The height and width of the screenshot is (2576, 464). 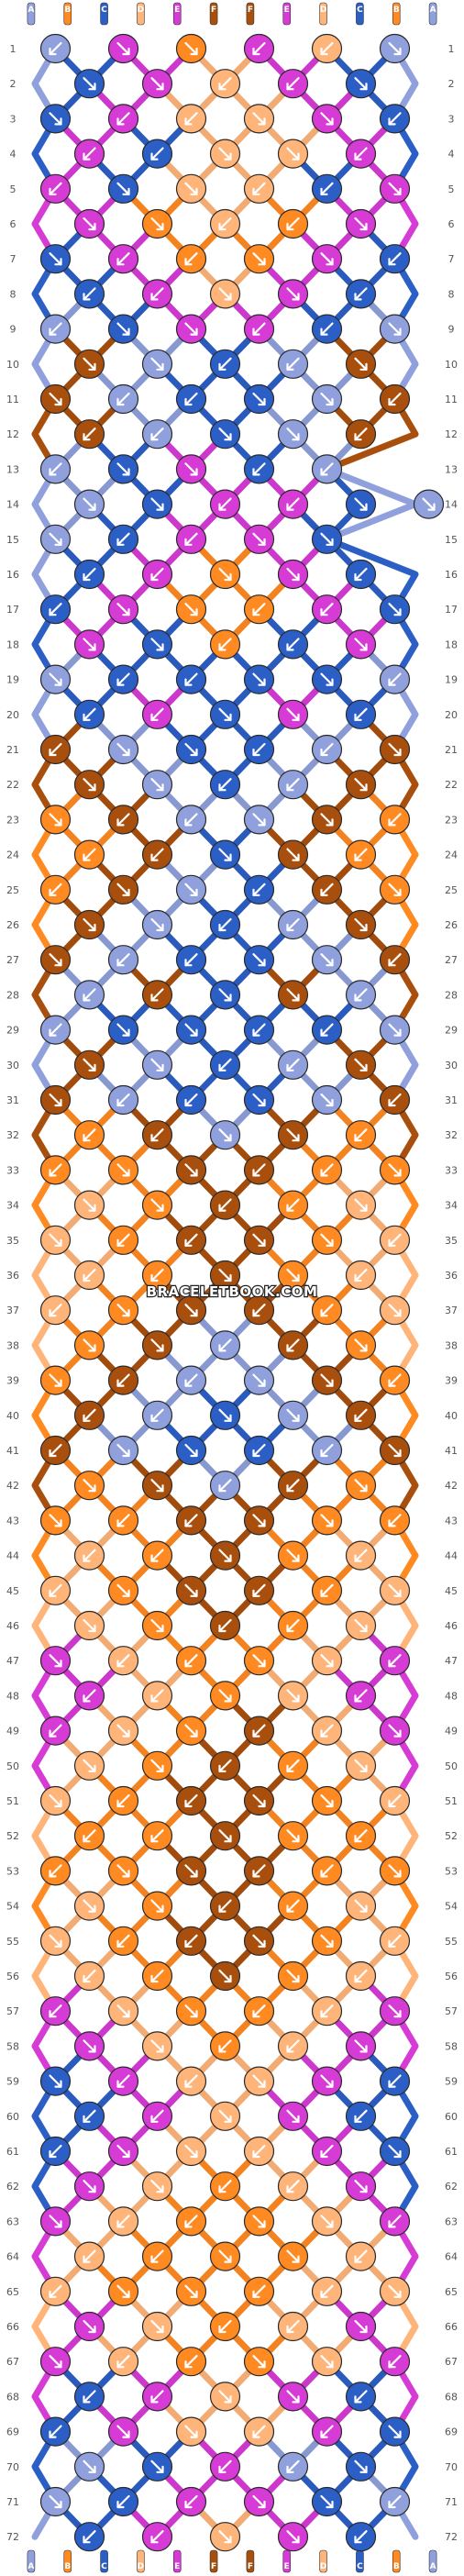 I want to click on row-number-left: 32, so click(x=12, y=1135).